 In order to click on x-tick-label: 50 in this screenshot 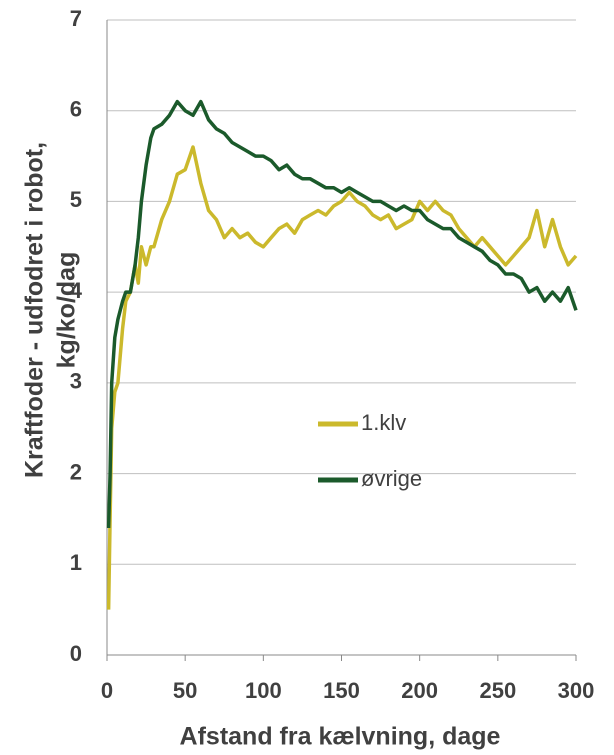, I will do `click(185, 690)`.